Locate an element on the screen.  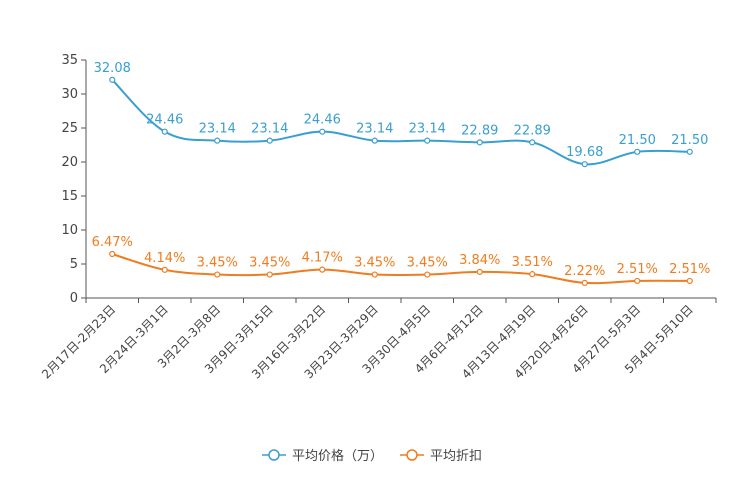
data-label: 19.68 is located at coordinates (584, 152).